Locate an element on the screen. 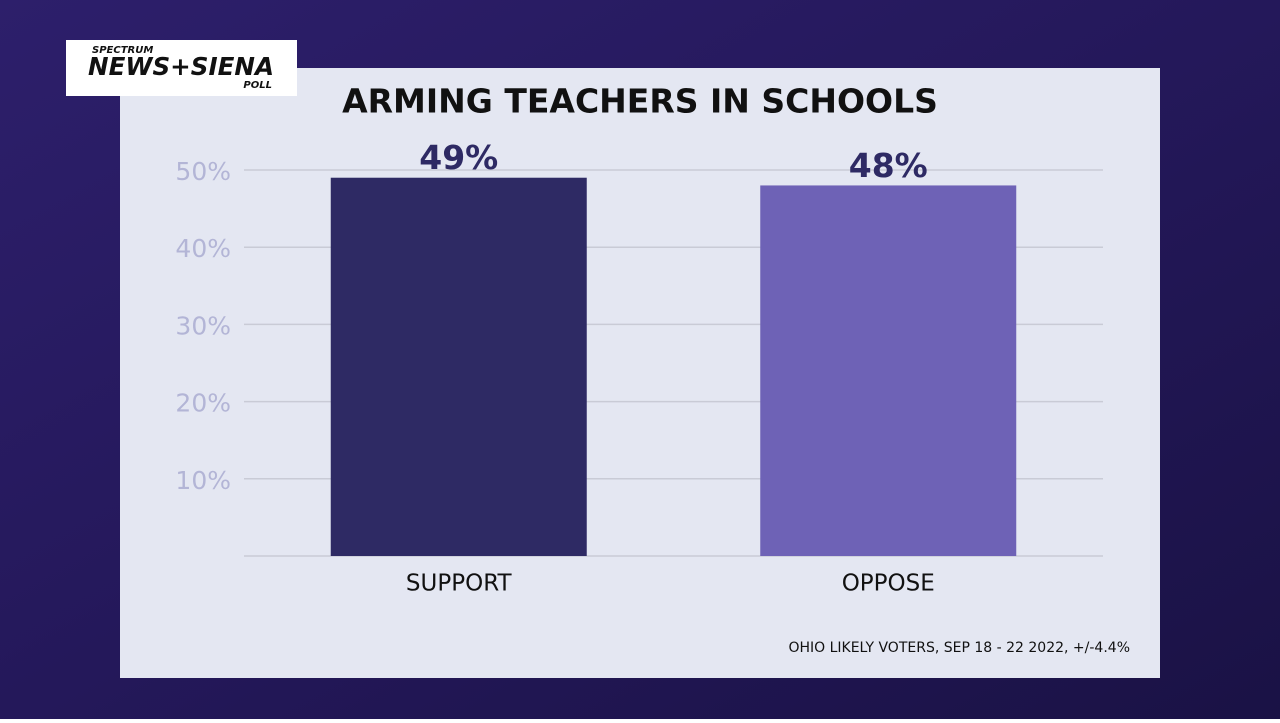 The height and width of the screenshot is (723, 1280). logo-box is located at coordinates (181, 68).